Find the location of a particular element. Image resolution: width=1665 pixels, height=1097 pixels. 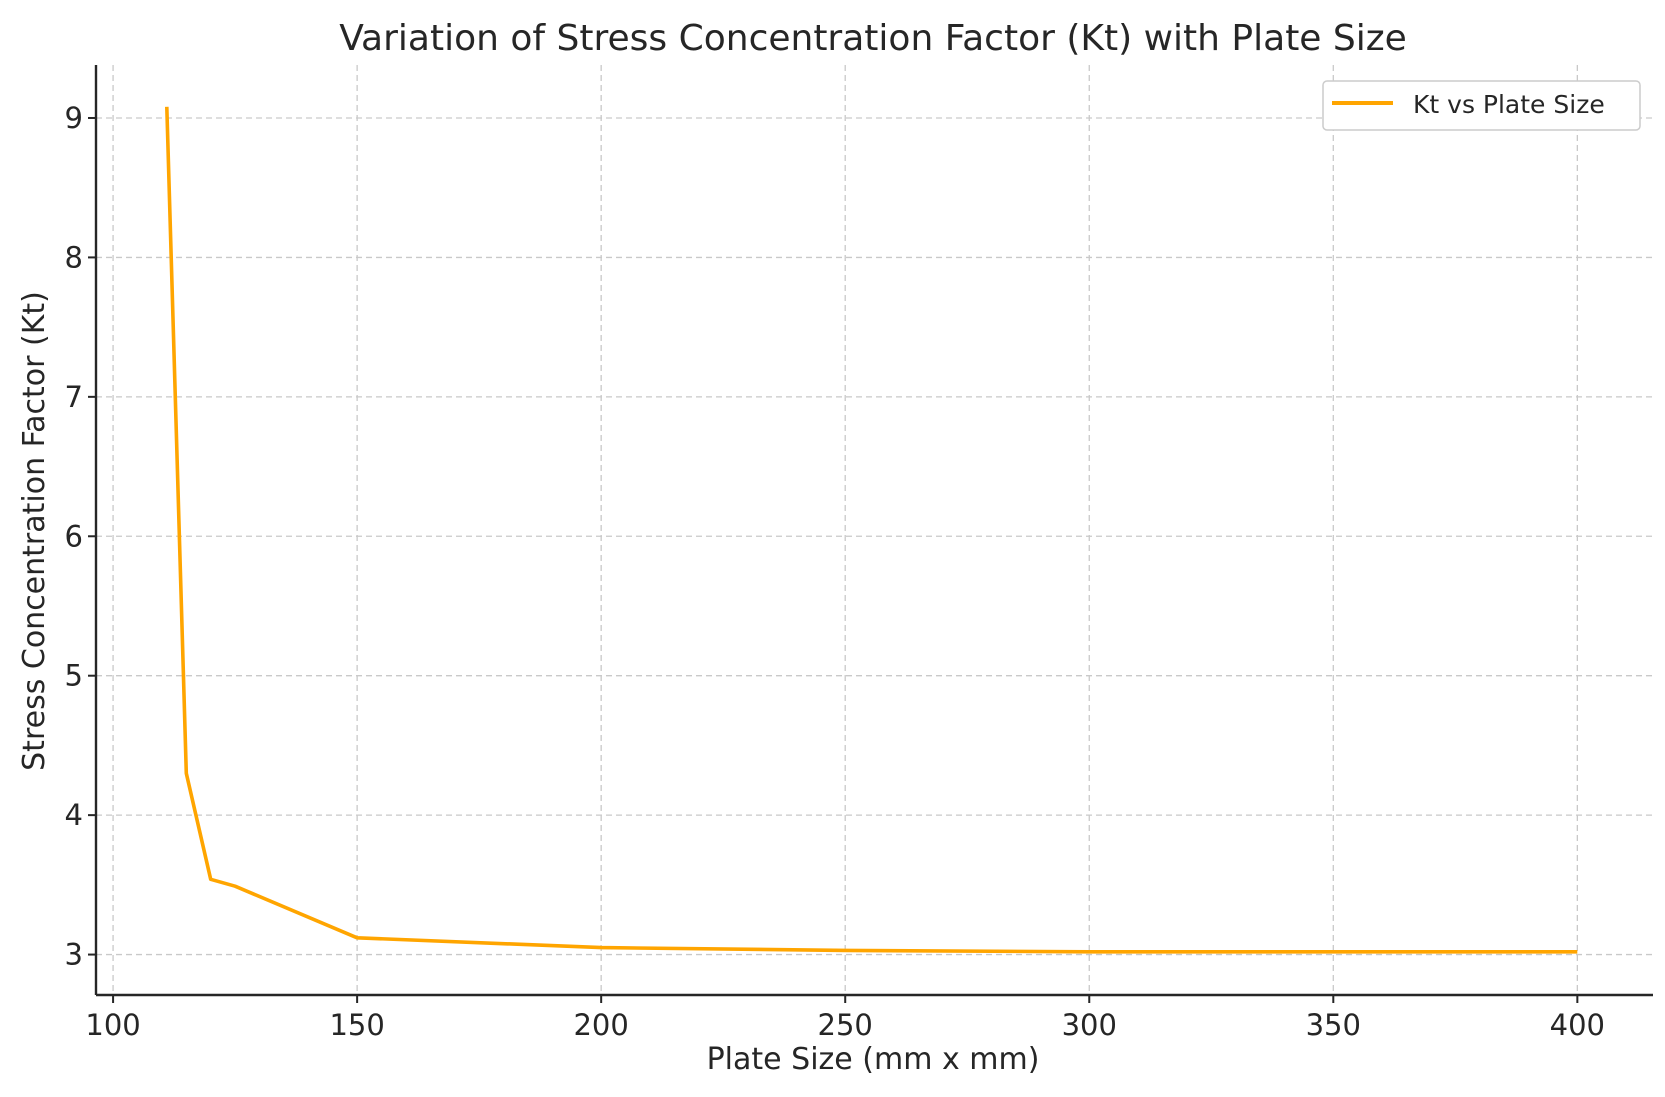

legend-box is located at coordinates (1481, 105).